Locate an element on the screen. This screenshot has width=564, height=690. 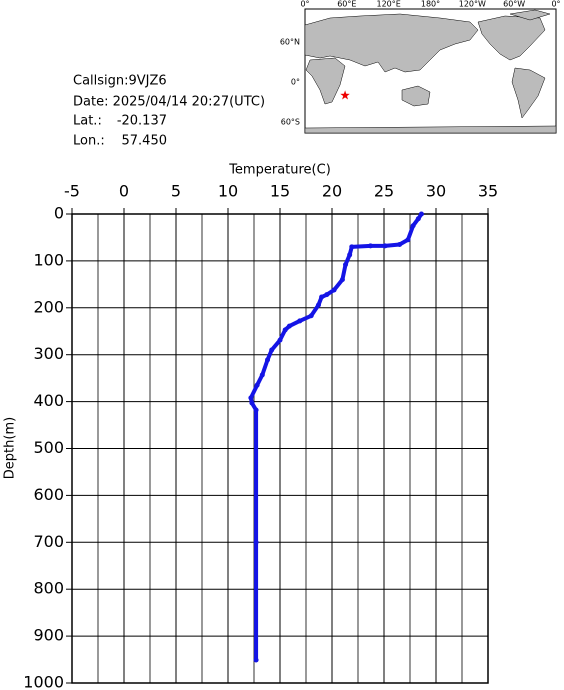
x-axis-label: Temperature(C) is located at coordinates (279, 170).